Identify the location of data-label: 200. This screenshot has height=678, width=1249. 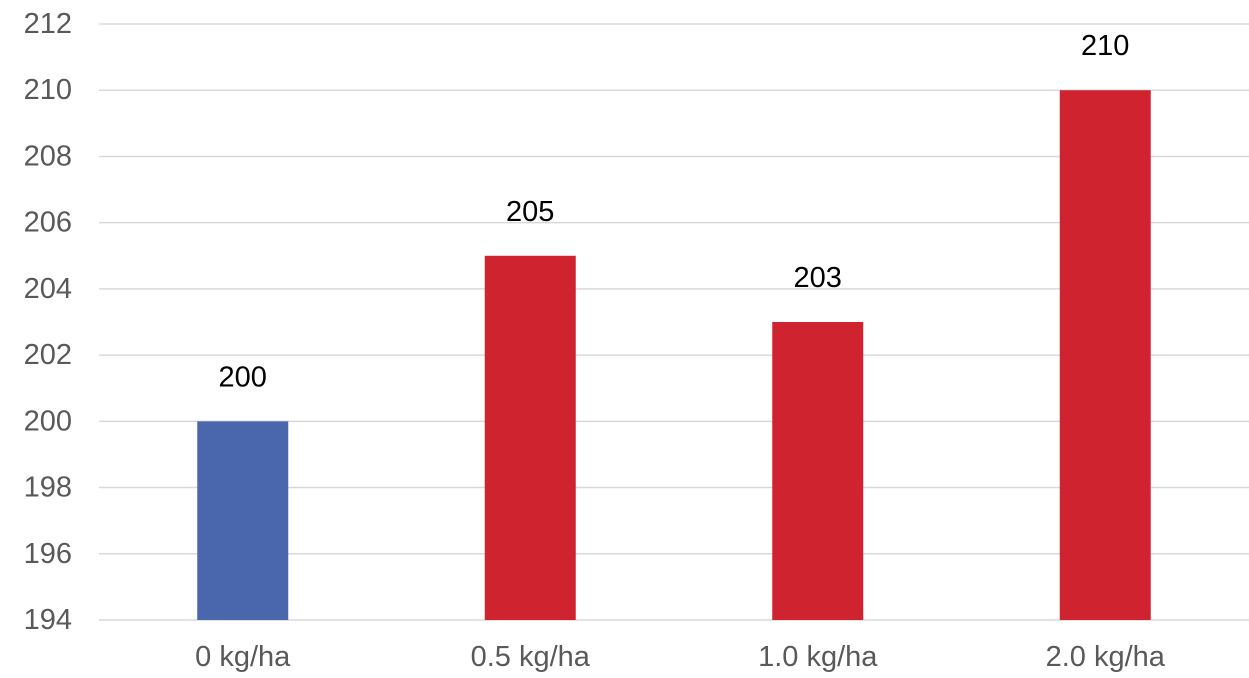
(243, 377).